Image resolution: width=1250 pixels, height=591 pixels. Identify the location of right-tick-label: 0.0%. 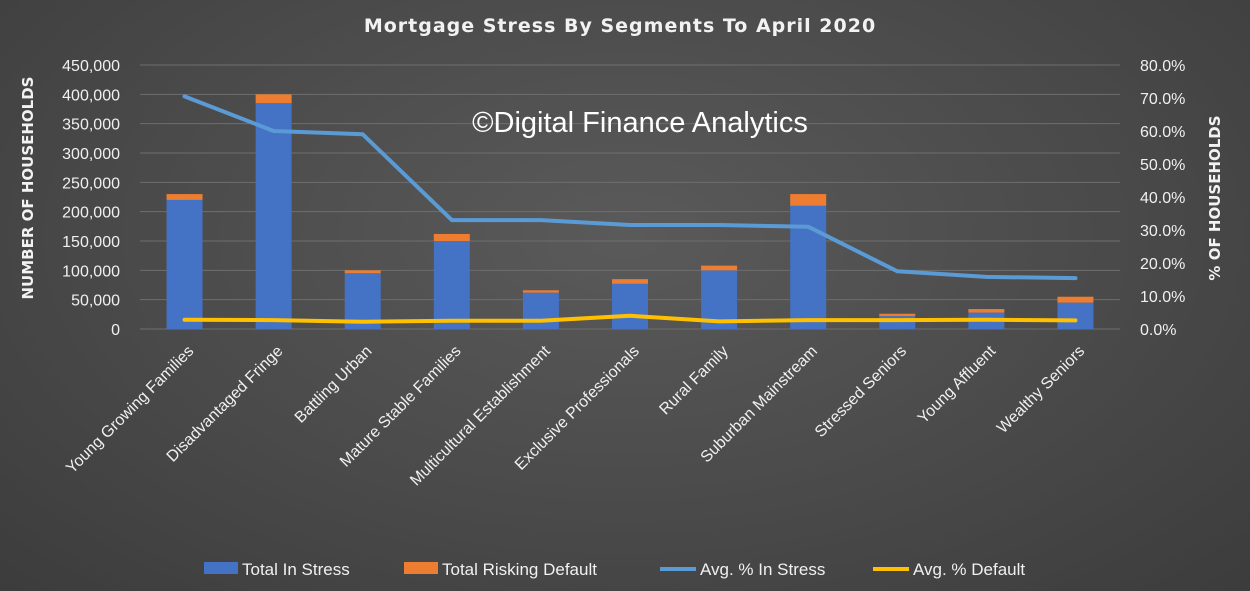
(1158, 330).